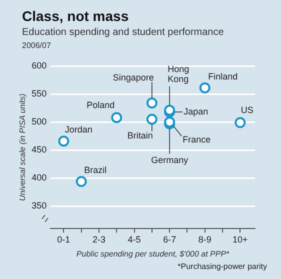 This screenshot has height=279, width=281. I want to click on x-axis-title: Public spending per student, $'000 at PPP*, so click(153, 253).